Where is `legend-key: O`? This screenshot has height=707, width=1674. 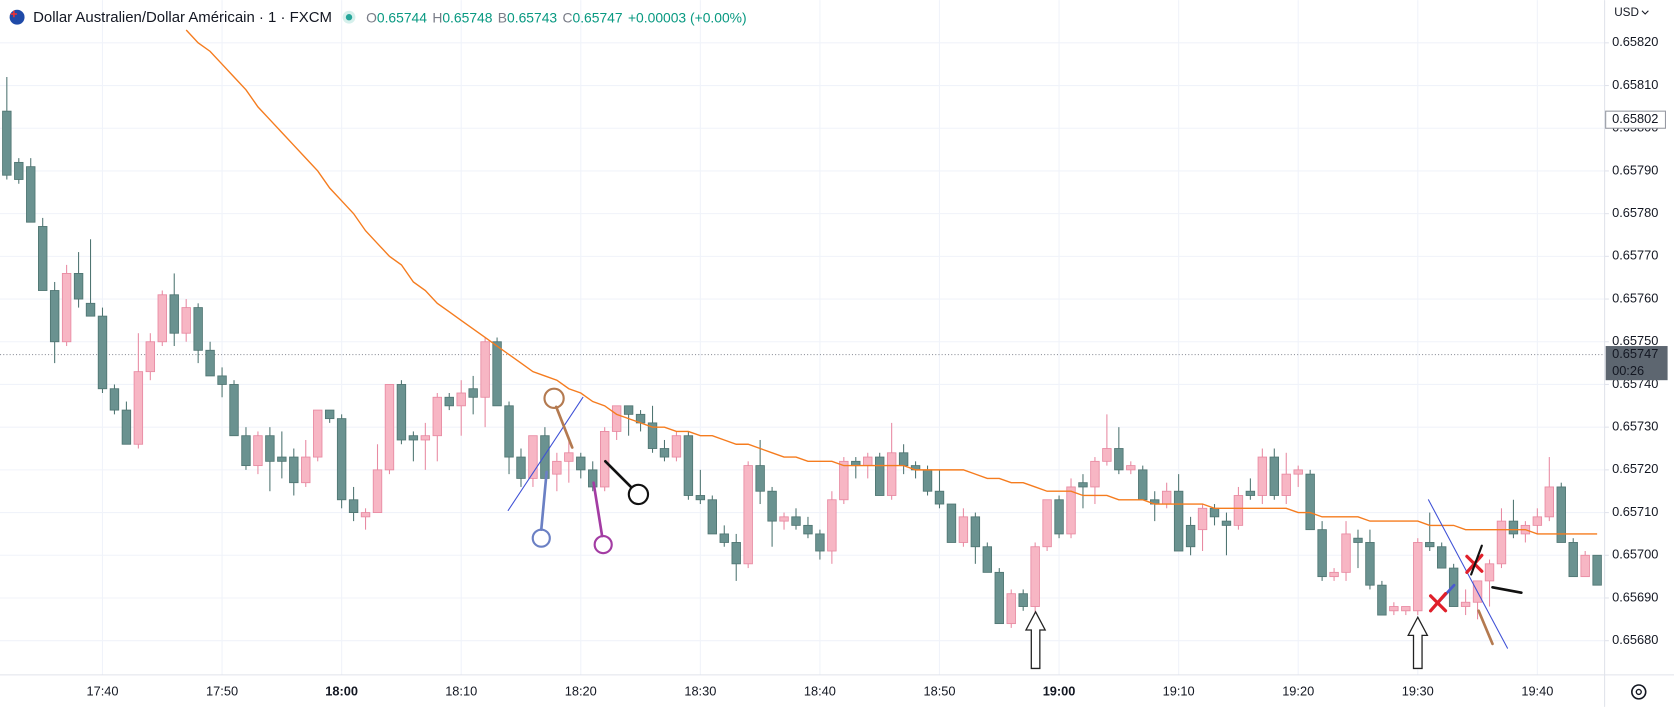 legend-key: O is located at coordinates (371, 17).